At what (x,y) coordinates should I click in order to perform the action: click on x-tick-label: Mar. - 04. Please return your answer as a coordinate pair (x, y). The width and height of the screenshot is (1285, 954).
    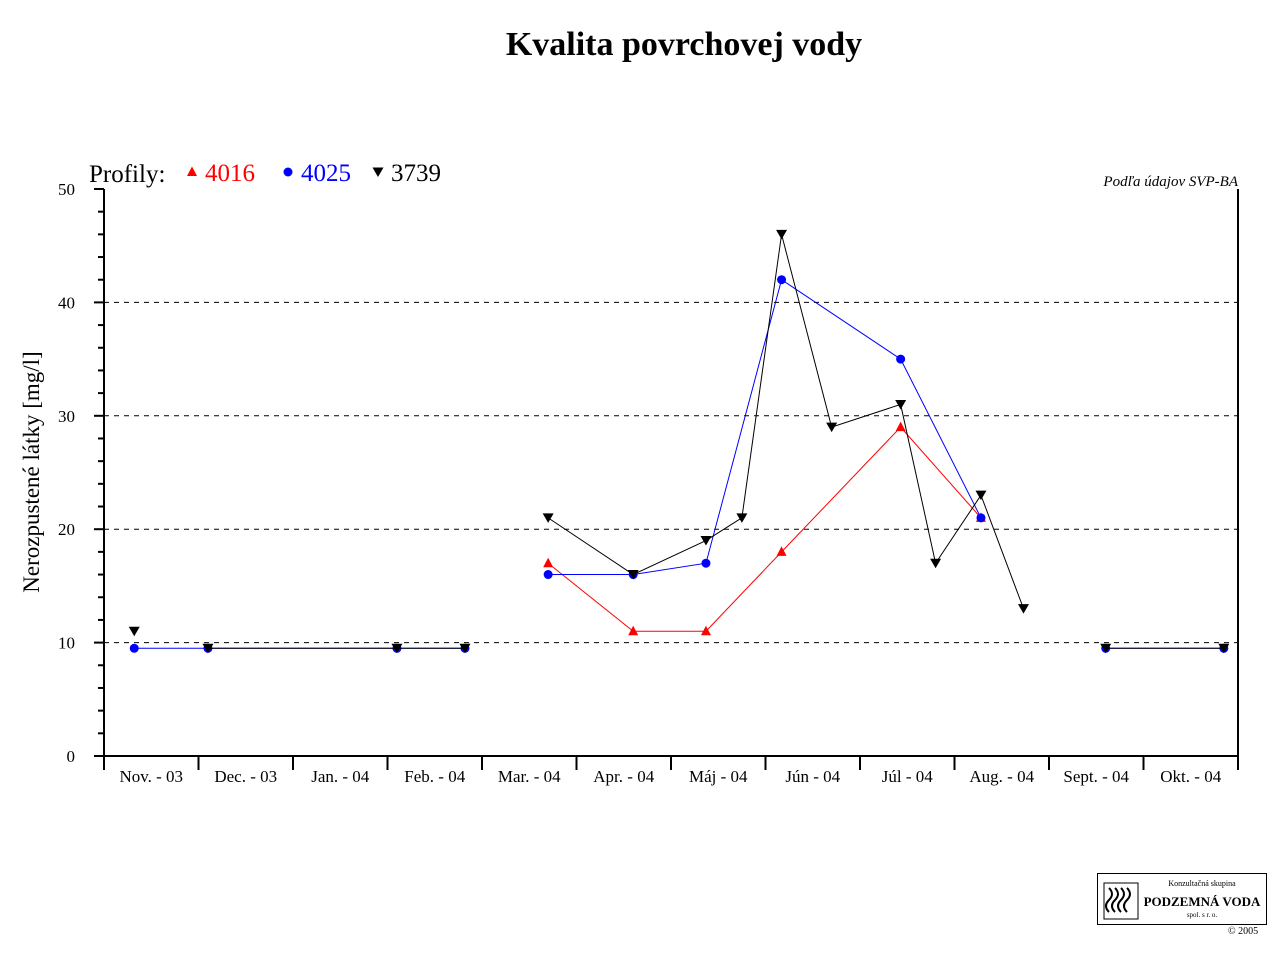
    Looking at the image, I should click on (529, 776).